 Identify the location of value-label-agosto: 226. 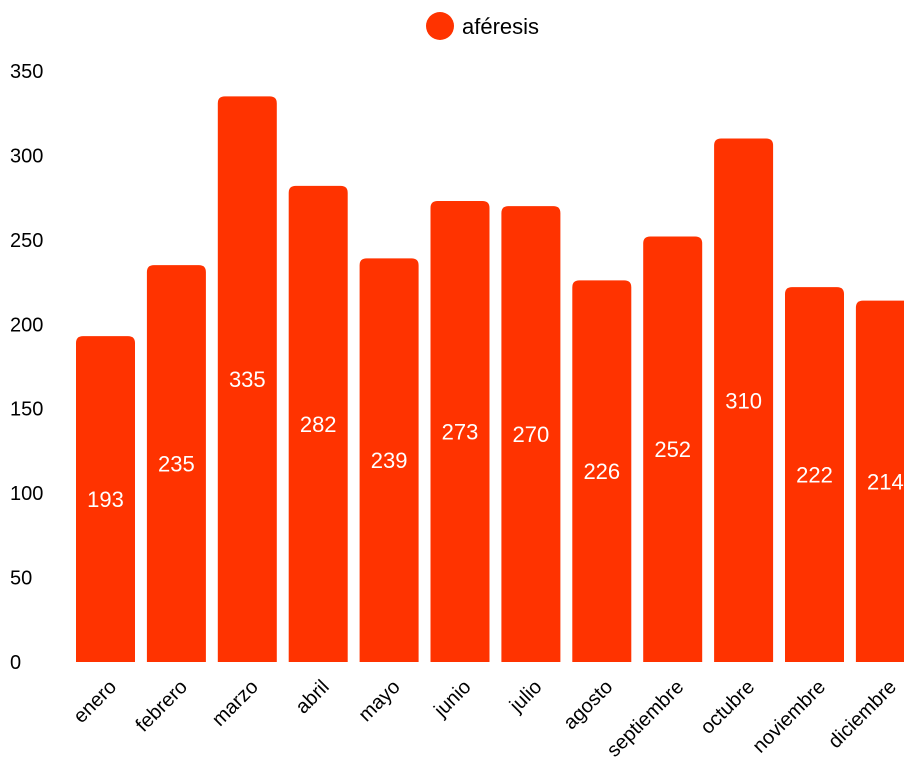
(601, 471).